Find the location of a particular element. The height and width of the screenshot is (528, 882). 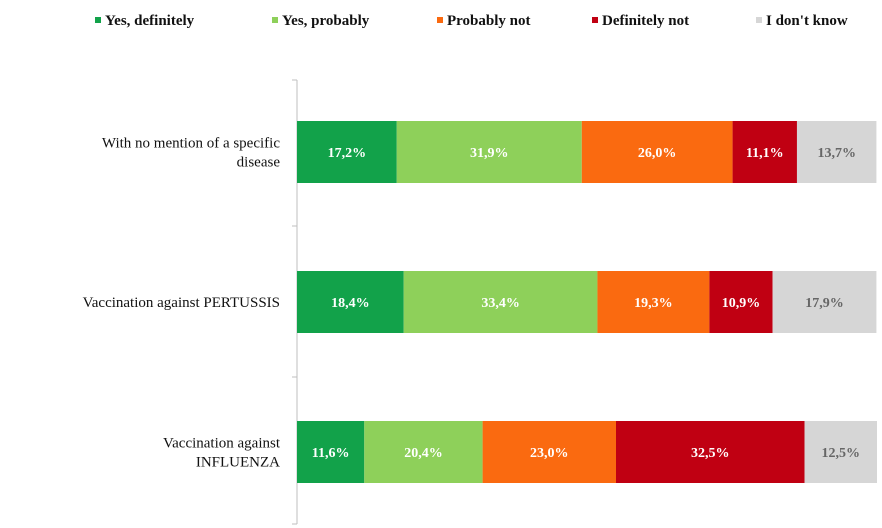

data-label-1-4: 17,9% is located at coordinates (824, 303).